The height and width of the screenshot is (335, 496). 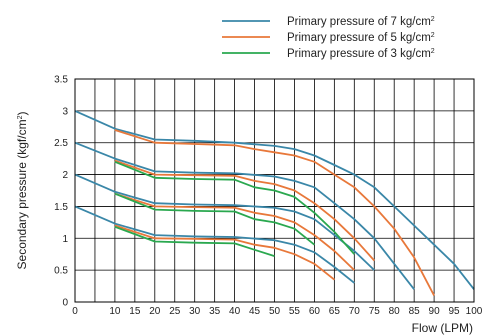 What do you see at coordinates (275, 311) in the screenshot?
I see `x-tick-label: 50` at bounding box center [275, 311].